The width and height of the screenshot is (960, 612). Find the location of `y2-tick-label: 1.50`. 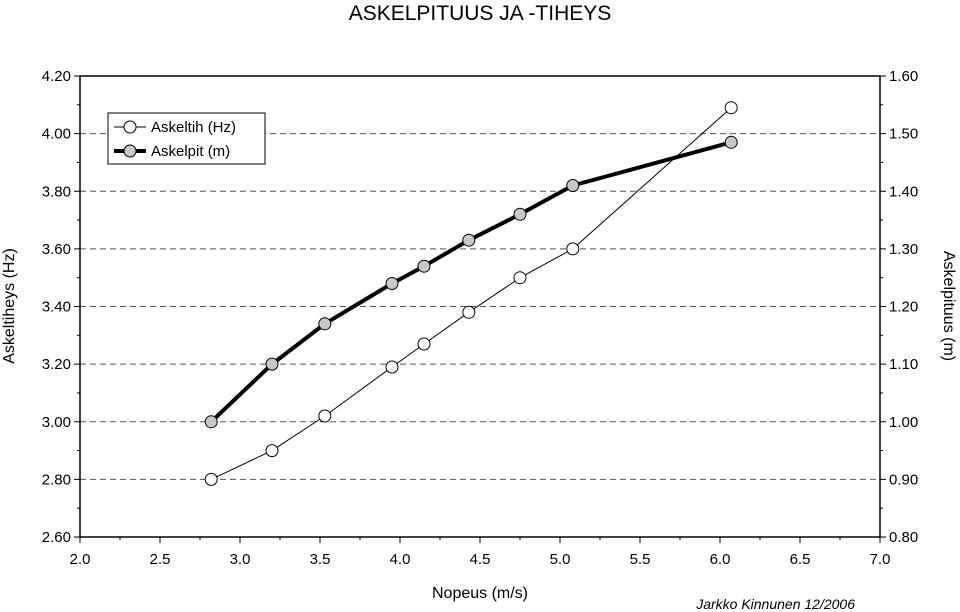

y2-tick-label: 1.50 is located at coordinates (903, 134).